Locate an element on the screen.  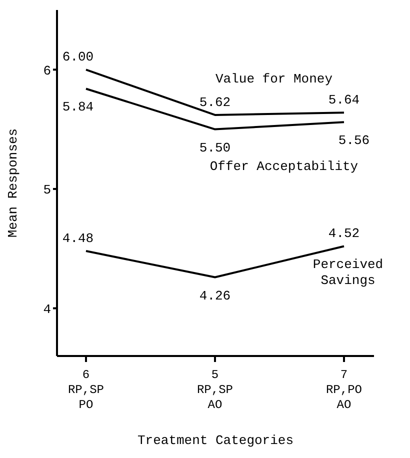
x-axis-title: Treatment Categories is located at coordinates (215, 440).